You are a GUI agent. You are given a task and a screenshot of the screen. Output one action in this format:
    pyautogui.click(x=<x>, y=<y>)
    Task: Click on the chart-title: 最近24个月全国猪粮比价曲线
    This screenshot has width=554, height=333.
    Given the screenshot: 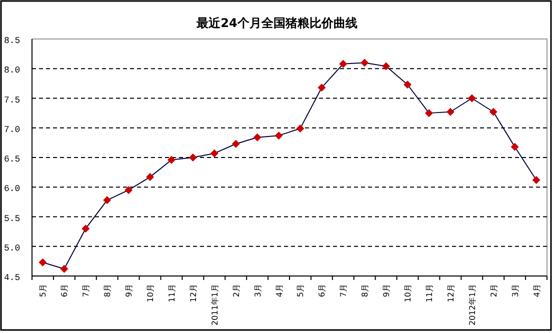 What is the action you would take?
    pyautogui.click(x=277, y=23)
    